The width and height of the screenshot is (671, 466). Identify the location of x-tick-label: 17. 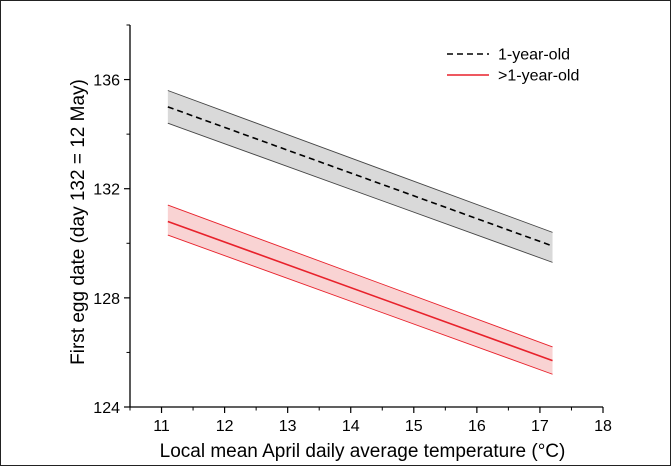
(540, 426).